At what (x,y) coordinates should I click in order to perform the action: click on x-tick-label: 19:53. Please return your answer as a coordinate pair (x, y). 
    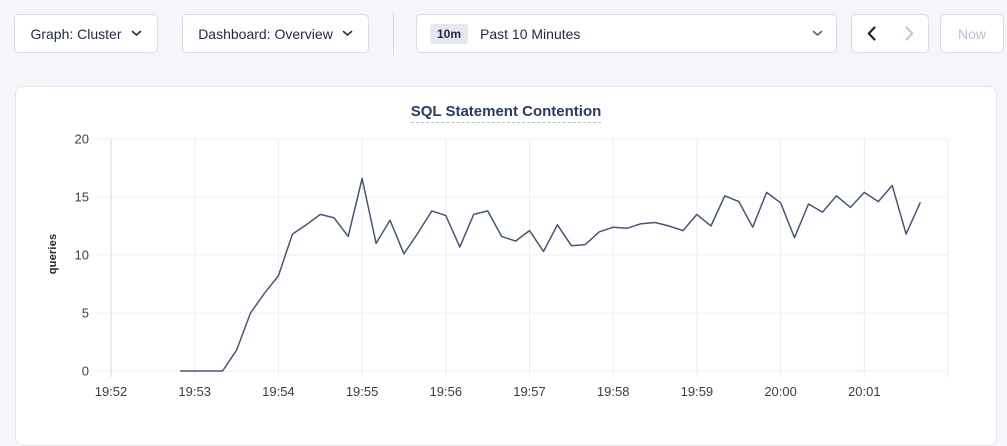
    Looking at the image, I should click on (194, 391).